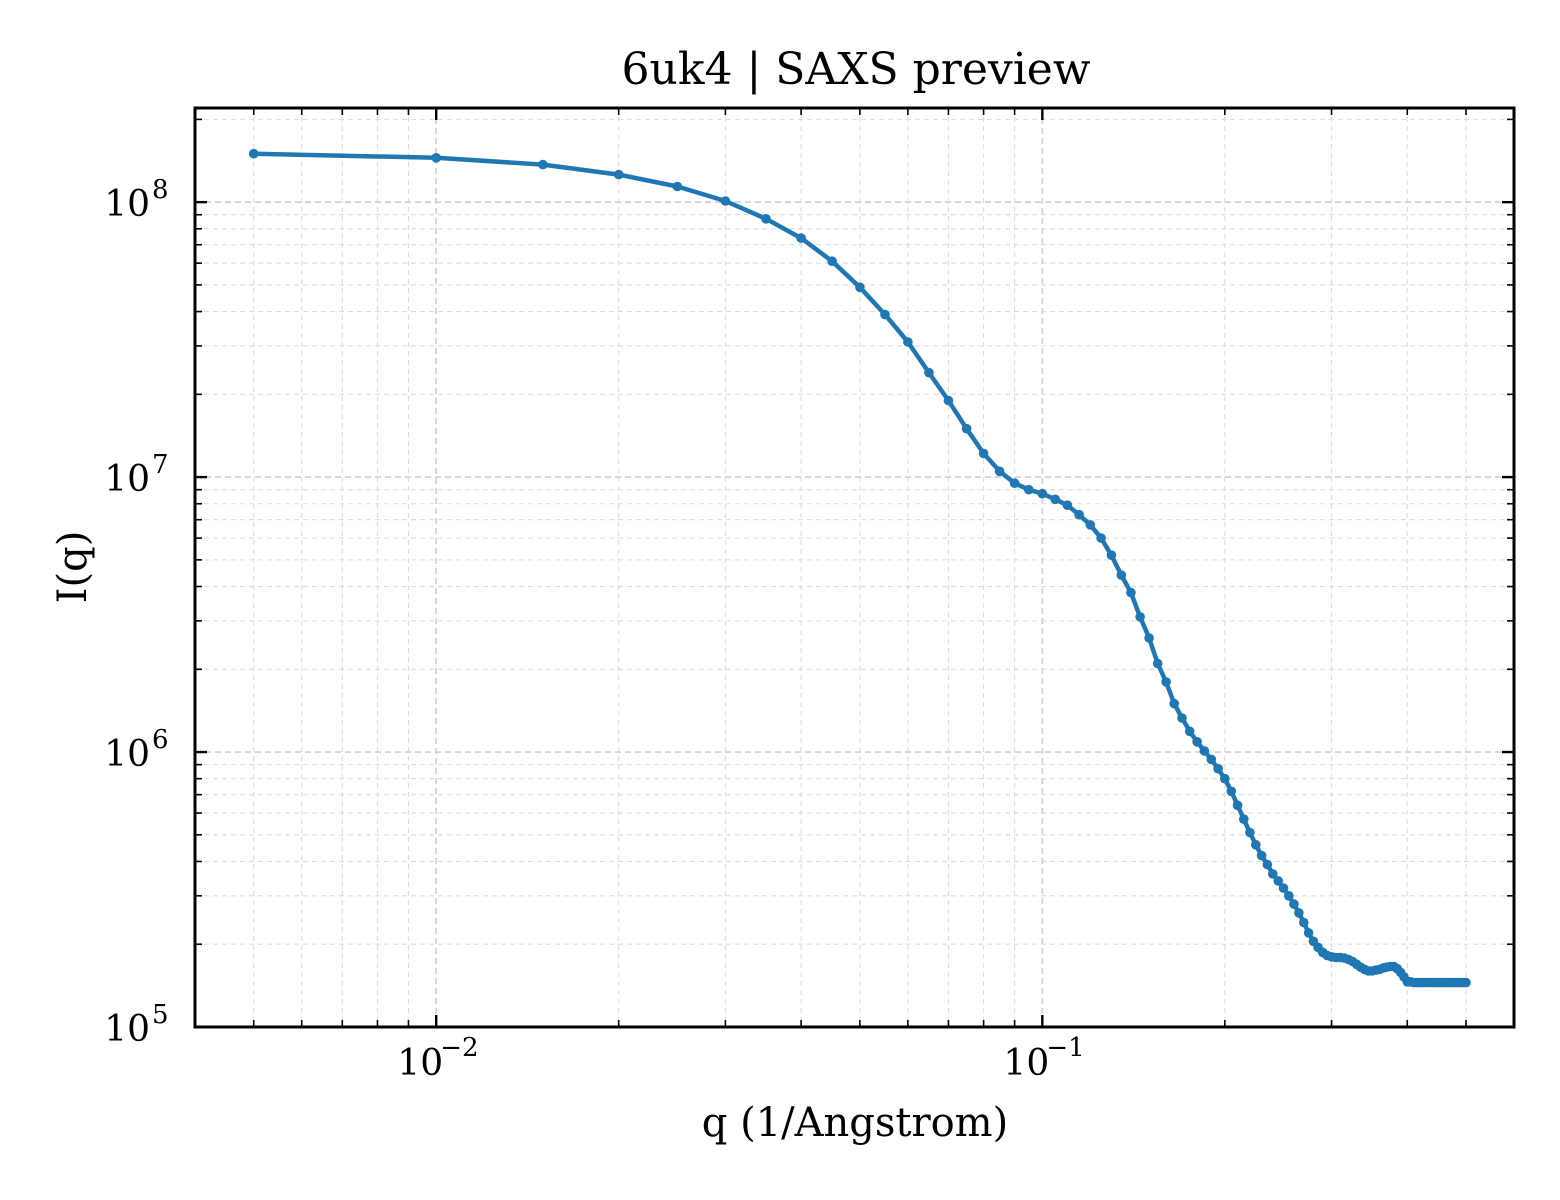  What do you see at coordinates (1065, 1048) in the screenshot?
I see `x-tick-label-exponent: −1` at bounding box center [1065, 1048].